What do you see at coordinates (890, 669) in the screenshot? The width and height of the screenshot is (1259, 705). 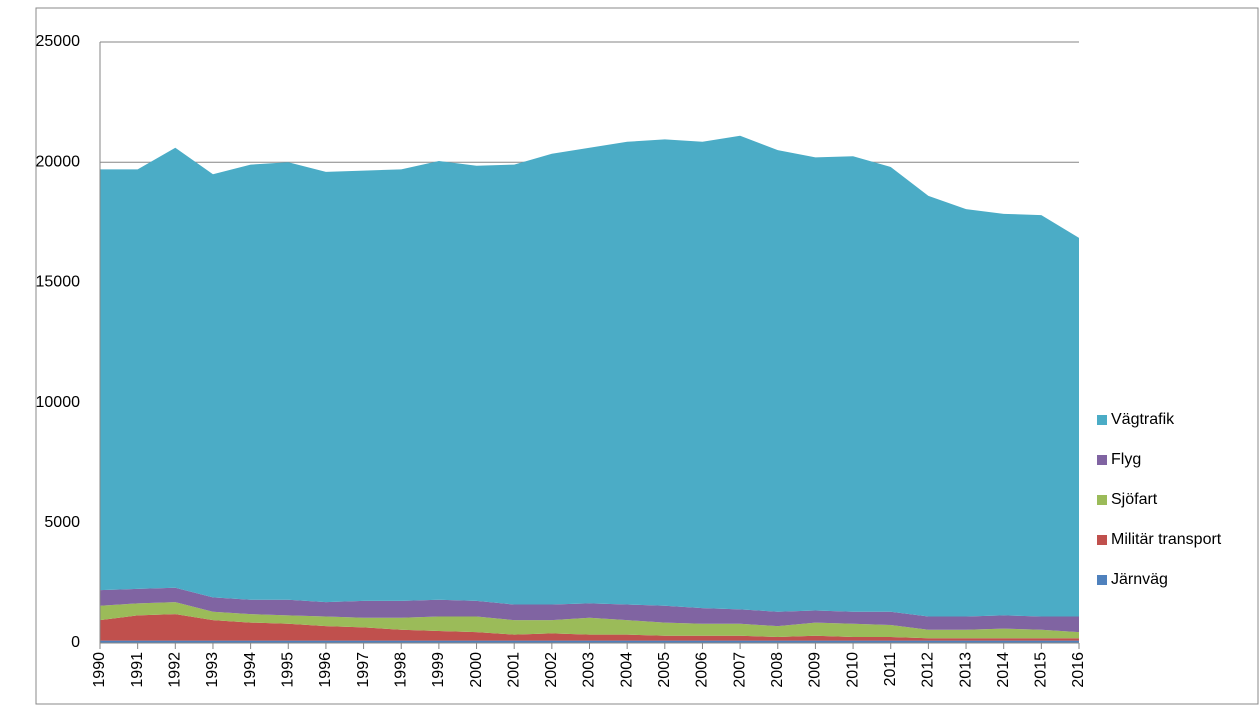 I see `x-tick-label: 2011` at bounding box center [890, 669].